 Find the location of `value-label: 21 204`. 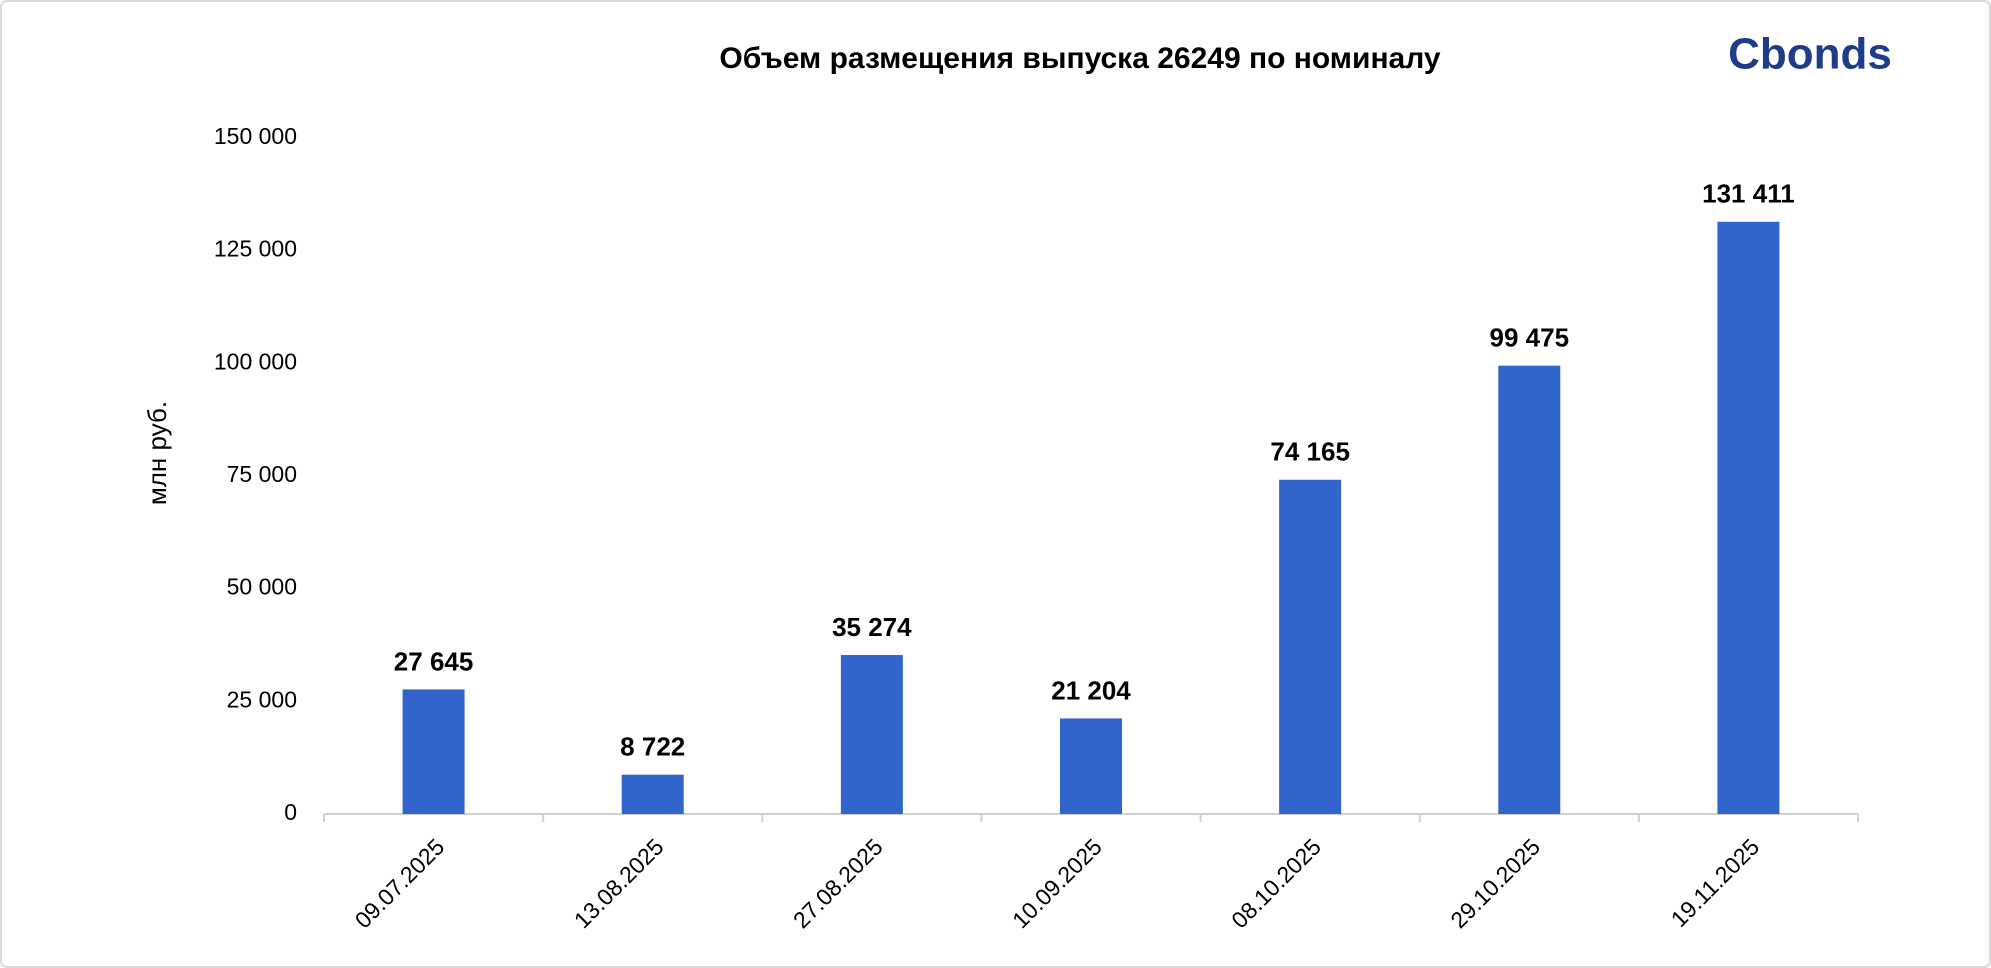

value-label: 21 204 is located at coordinates (1091, 690).